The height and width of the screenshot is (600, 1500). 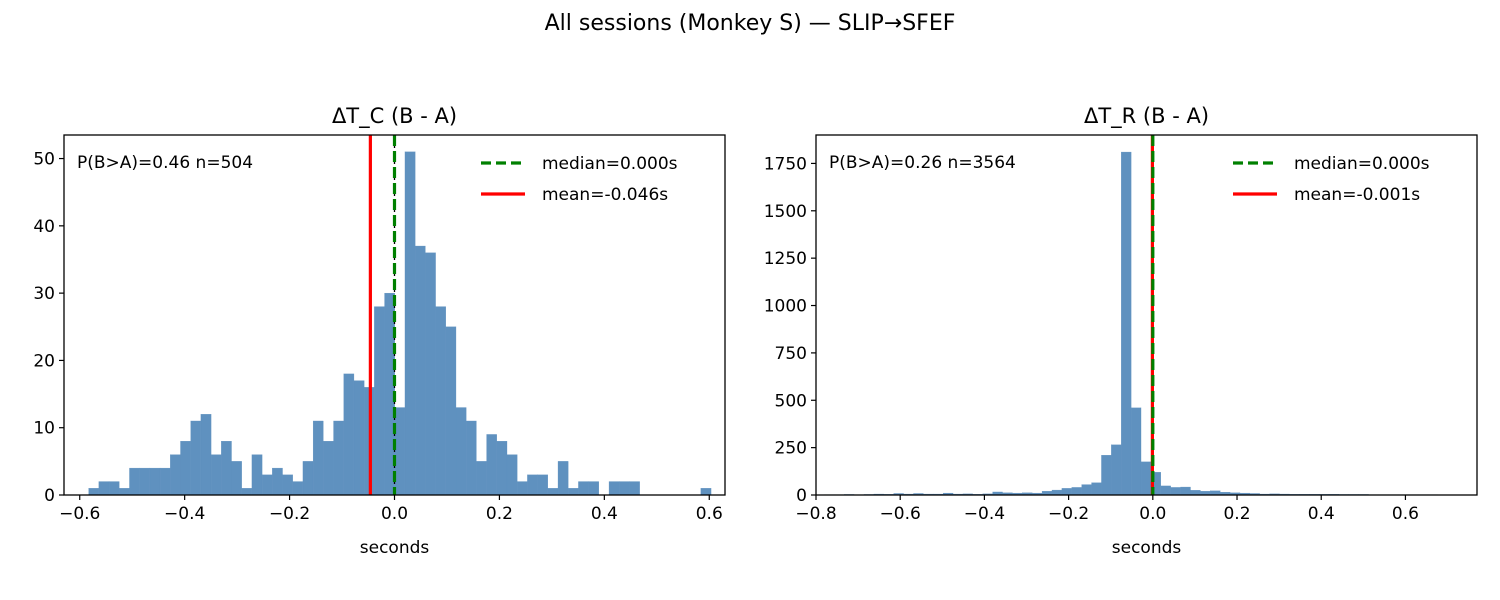 I want to click on legend-label: mean=-0.046s, so click(x=605, y=195).